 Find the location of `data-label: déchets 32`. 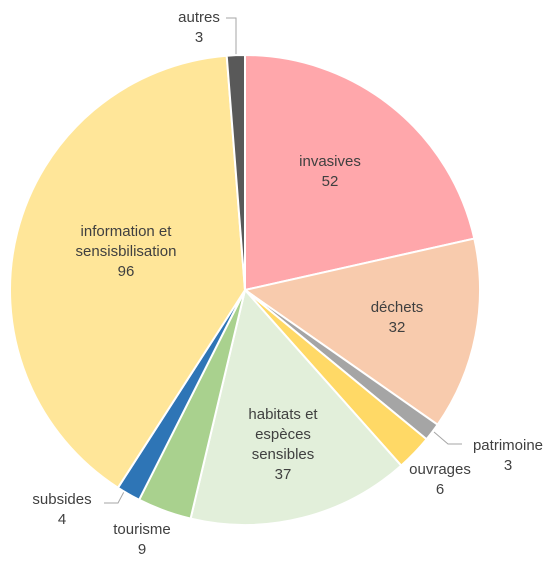

data-label: déchets 32 is located at coordinates (397, 318).